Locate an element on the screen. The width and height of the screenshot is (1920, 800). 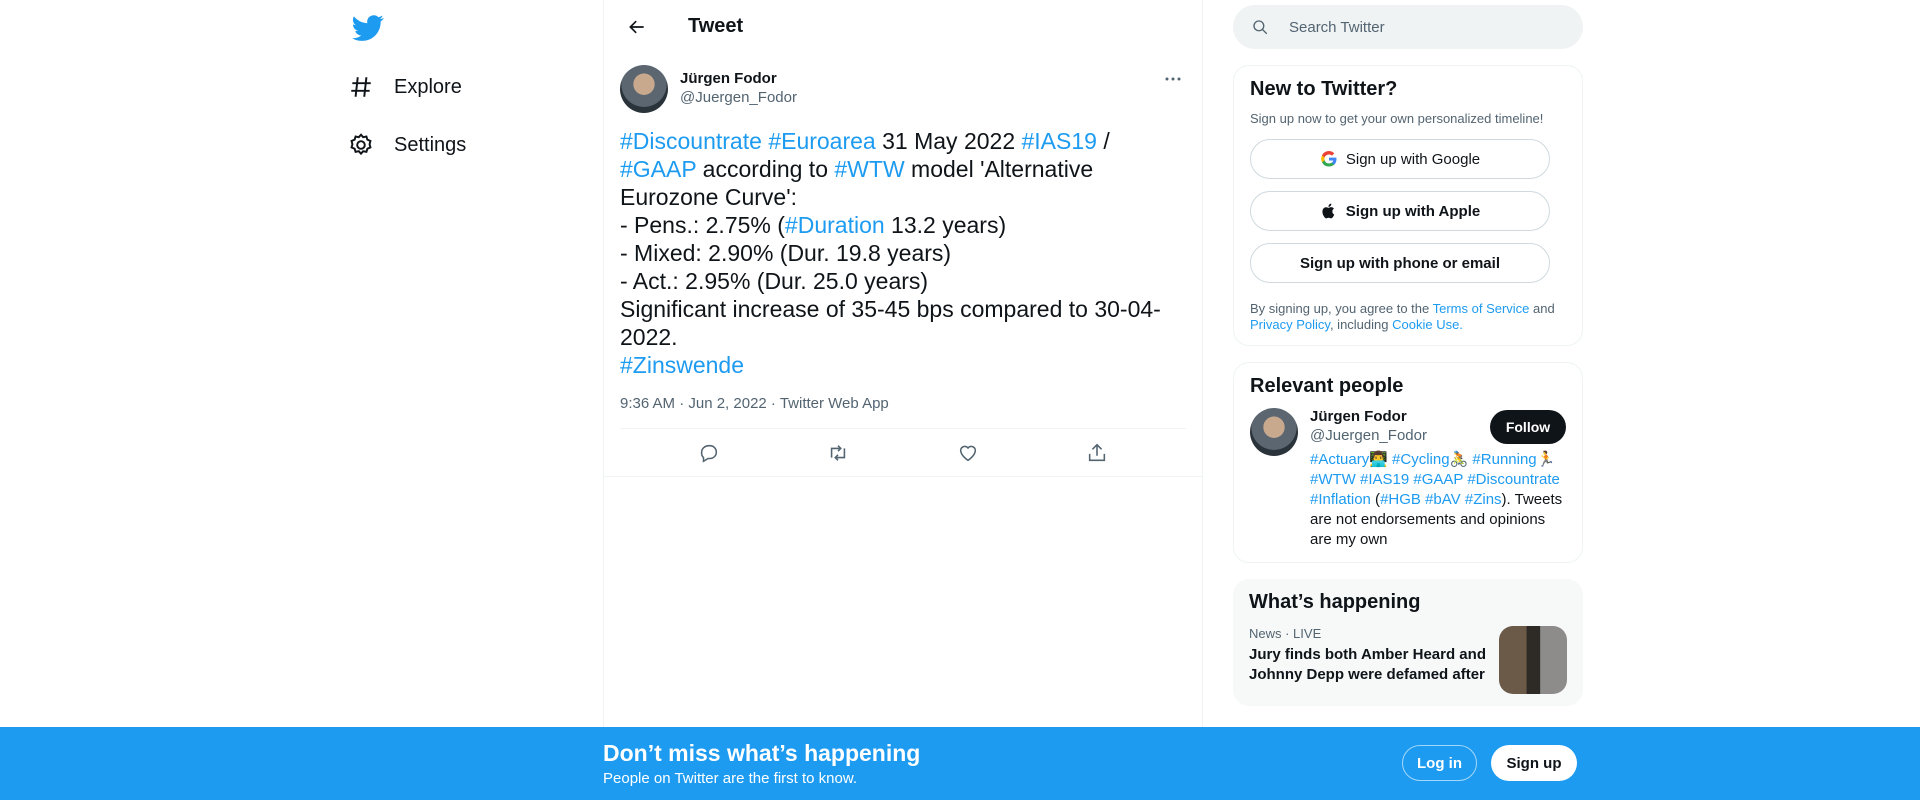
bio-hashtag: #WTW is located at coordinates (1333, 479).